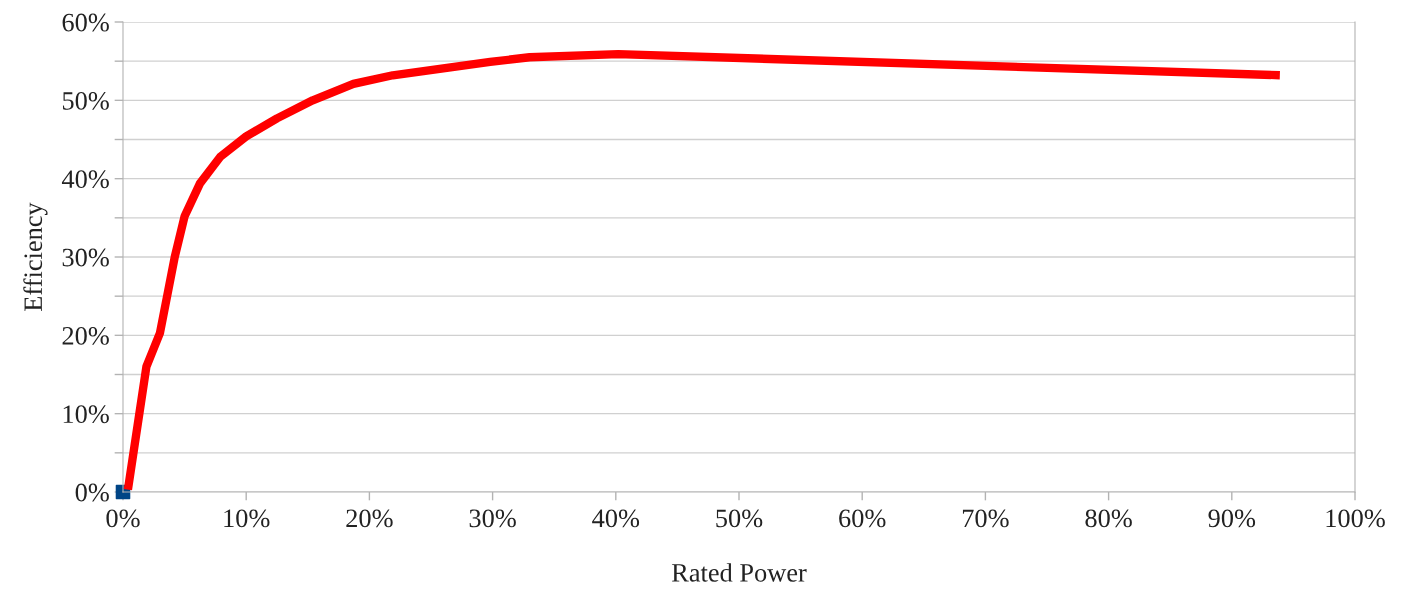 This screenshot has width=1413, height=590. What do you see at coordinates (86, 414) in the screenshot?
I see `y-tick-label: 10%` at bounding box center [86, 414].